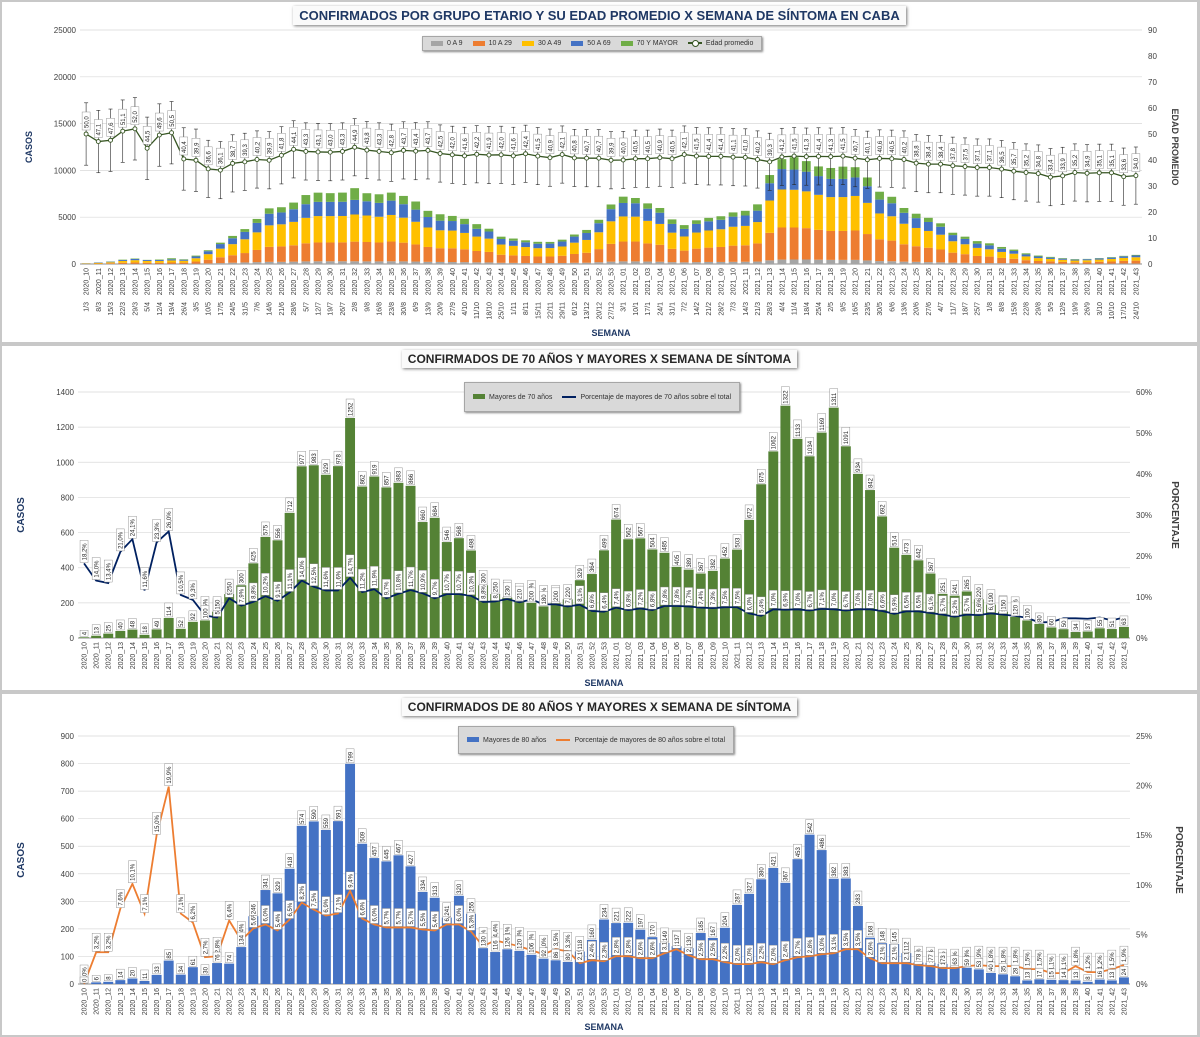 The width and height of the screenshot is (1200, 1037). What do you see at coordinates (1124, 655) in the screenshot?
I see `x-tick-label: 2021_43` at bounding box center [1124, 655].